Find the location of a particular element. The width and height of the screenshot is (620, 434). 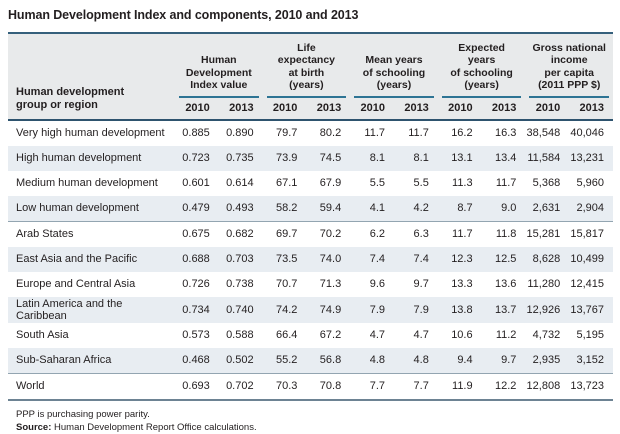

value-cell: 8.7 is located at coordinates (460, 209).